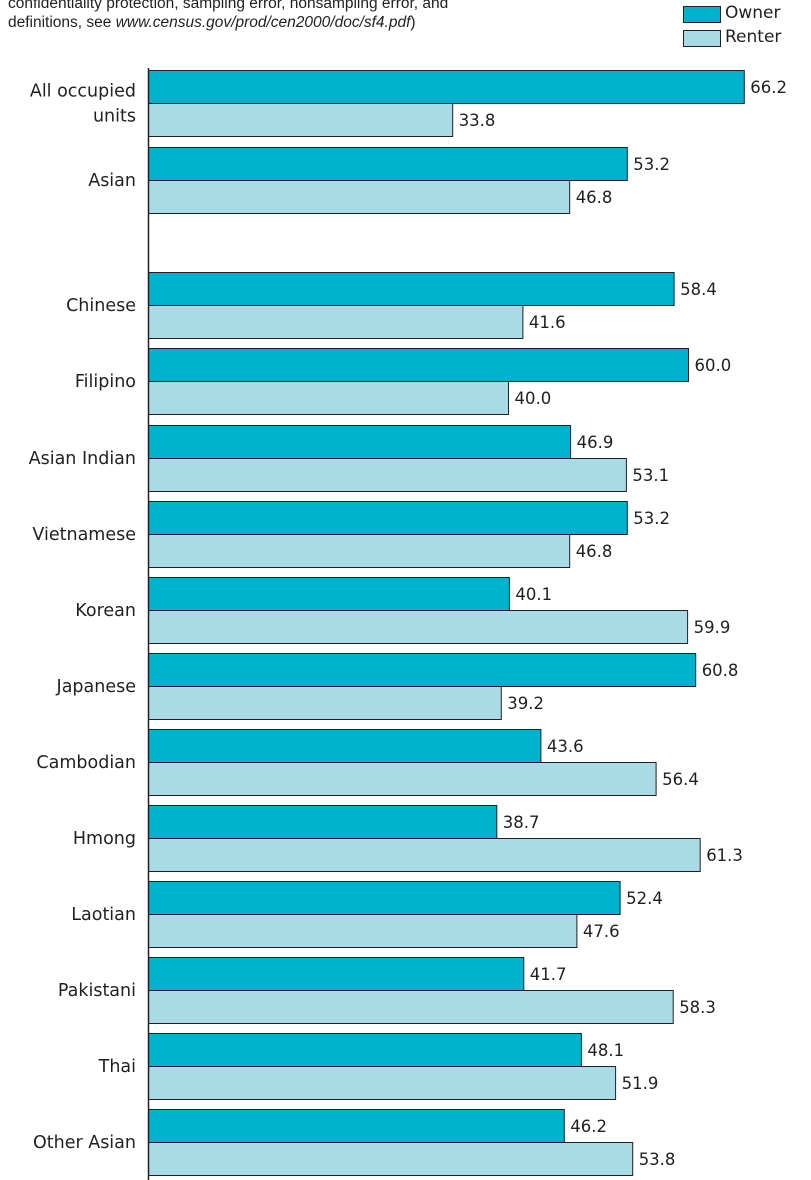  Describe the element at coordinates (533, 398) in the screenshot. I see `data-label-renter: 40.0` at that location.